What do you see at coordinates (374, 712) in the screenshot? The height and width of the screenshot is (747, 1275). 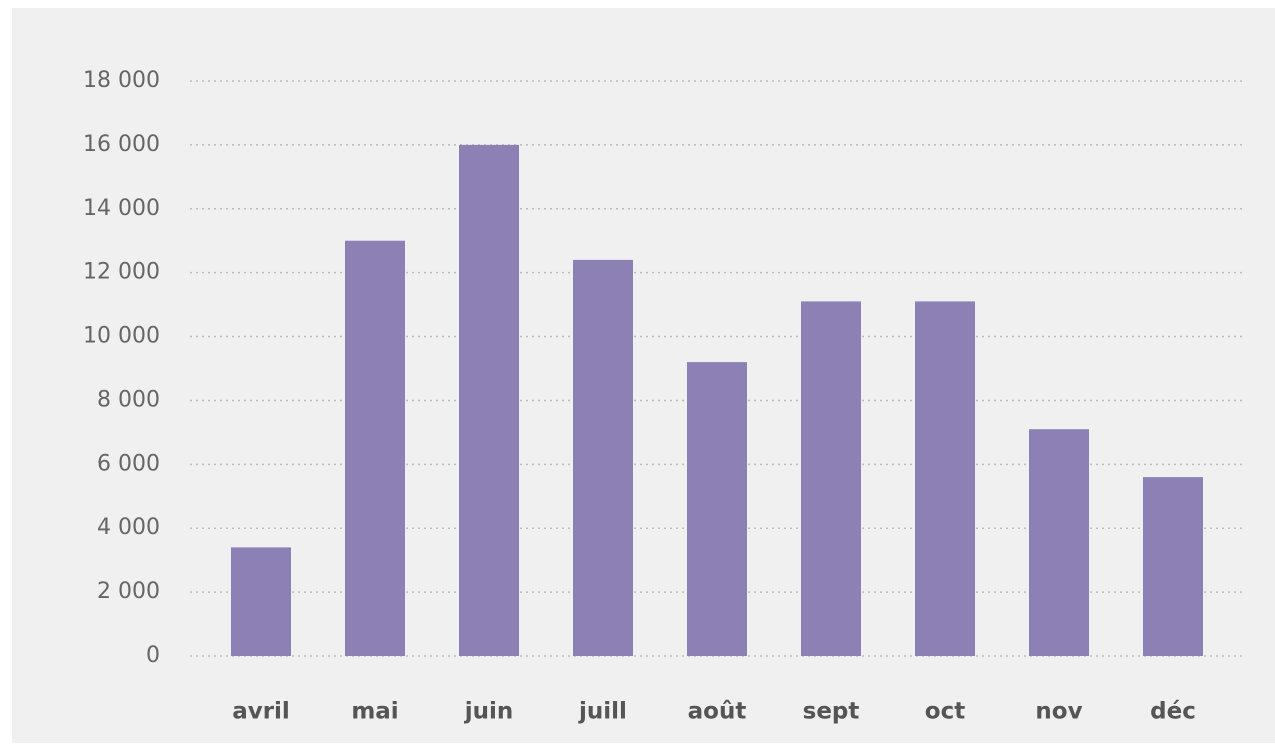 I see `x-tick-label: mai` at bounding box center [374, 712].